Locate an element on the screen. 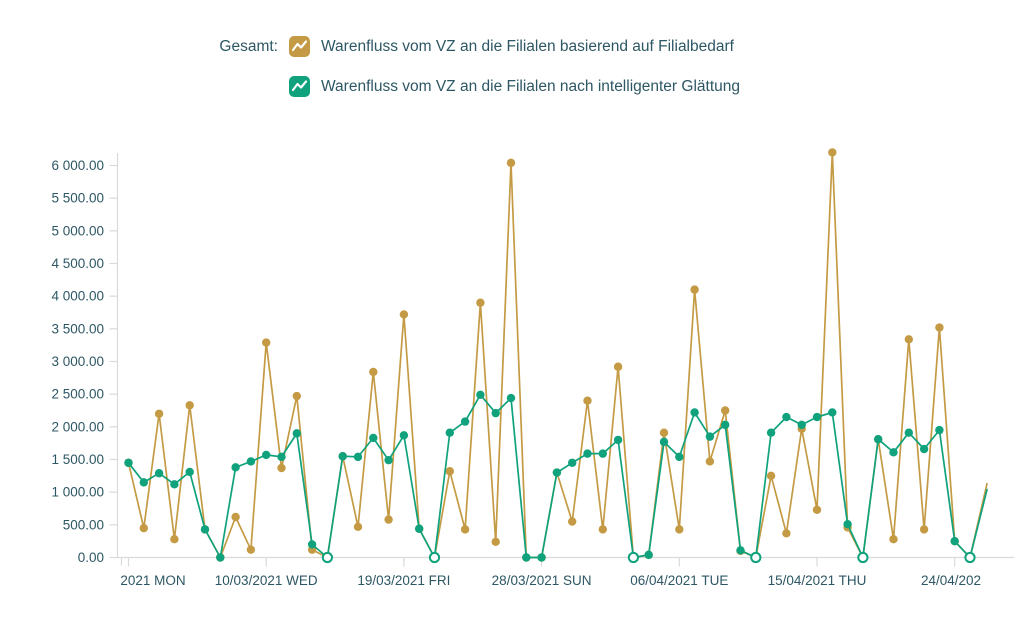 This screenshot has height=617, width=1024. legend-title: Gesamt: is located at coordinates (248, 46).